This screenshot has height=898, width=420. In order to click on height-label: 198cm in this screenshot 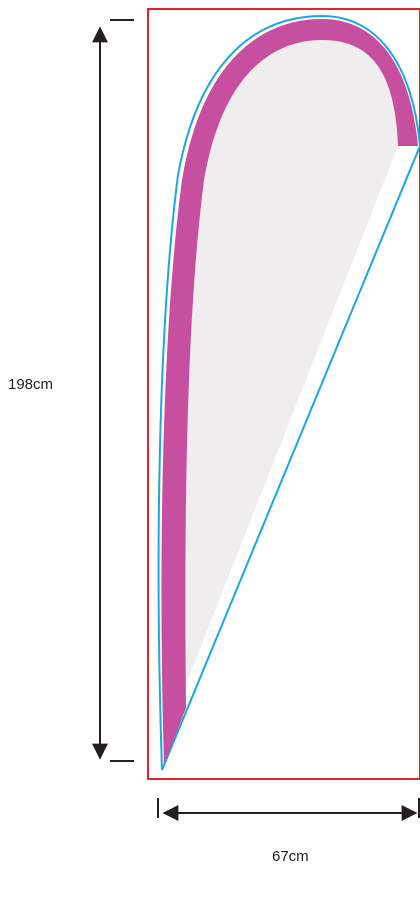, I will do `click(31, 384)`.